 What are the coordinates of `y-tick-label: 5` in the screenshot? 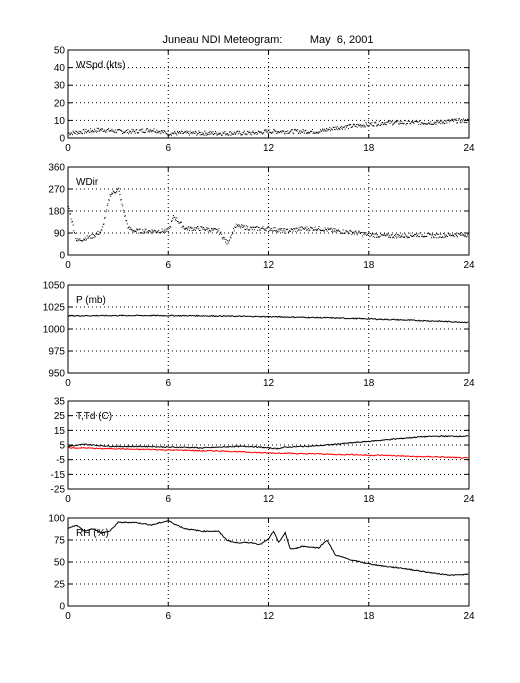 It's located at (62, 446).